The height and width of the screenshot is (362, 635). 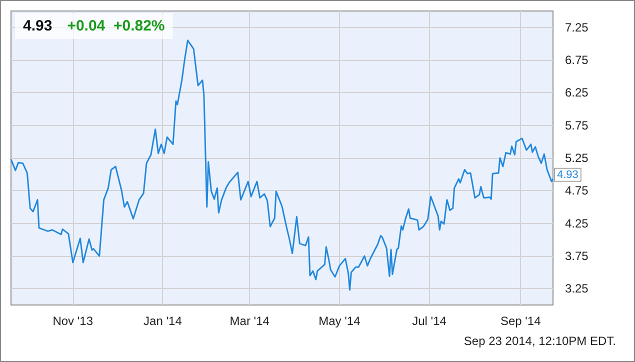 I want to click on y-tick-label: 6.75, so click(x=577, y=60).